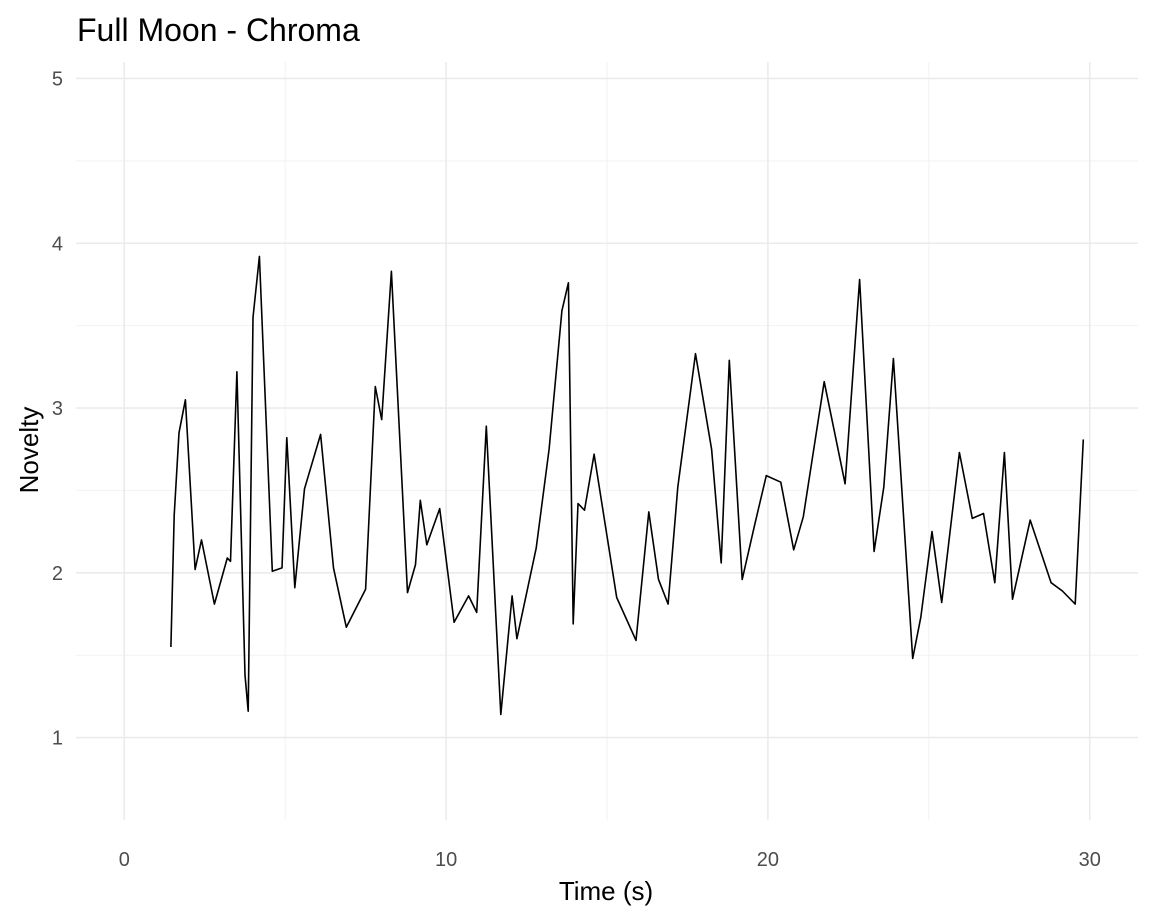 This screenshot has height=921, width=1152. I want to click on x-axis-ticks: 0 10 20 30, so click(610, 860).